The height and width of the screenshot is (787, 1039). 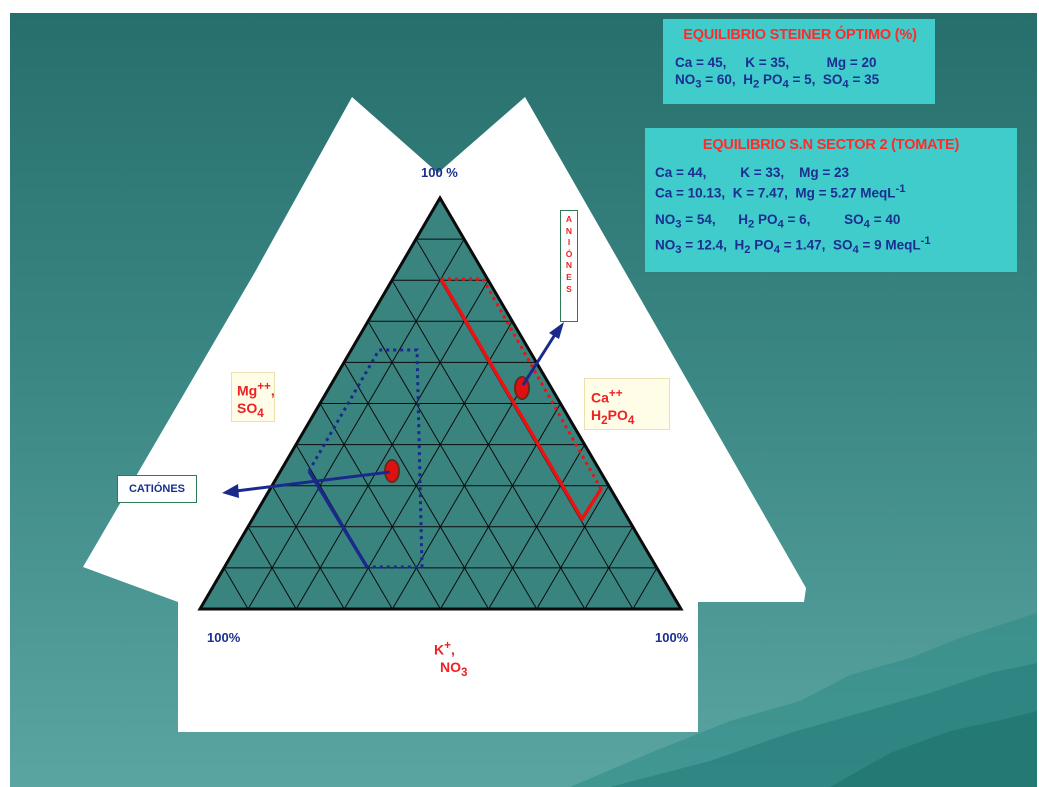 What do you see at coordinates (701, 62) in the screenshot?
I see `steiner-ca: Ca = 45,` at bounding box center [701, 62].